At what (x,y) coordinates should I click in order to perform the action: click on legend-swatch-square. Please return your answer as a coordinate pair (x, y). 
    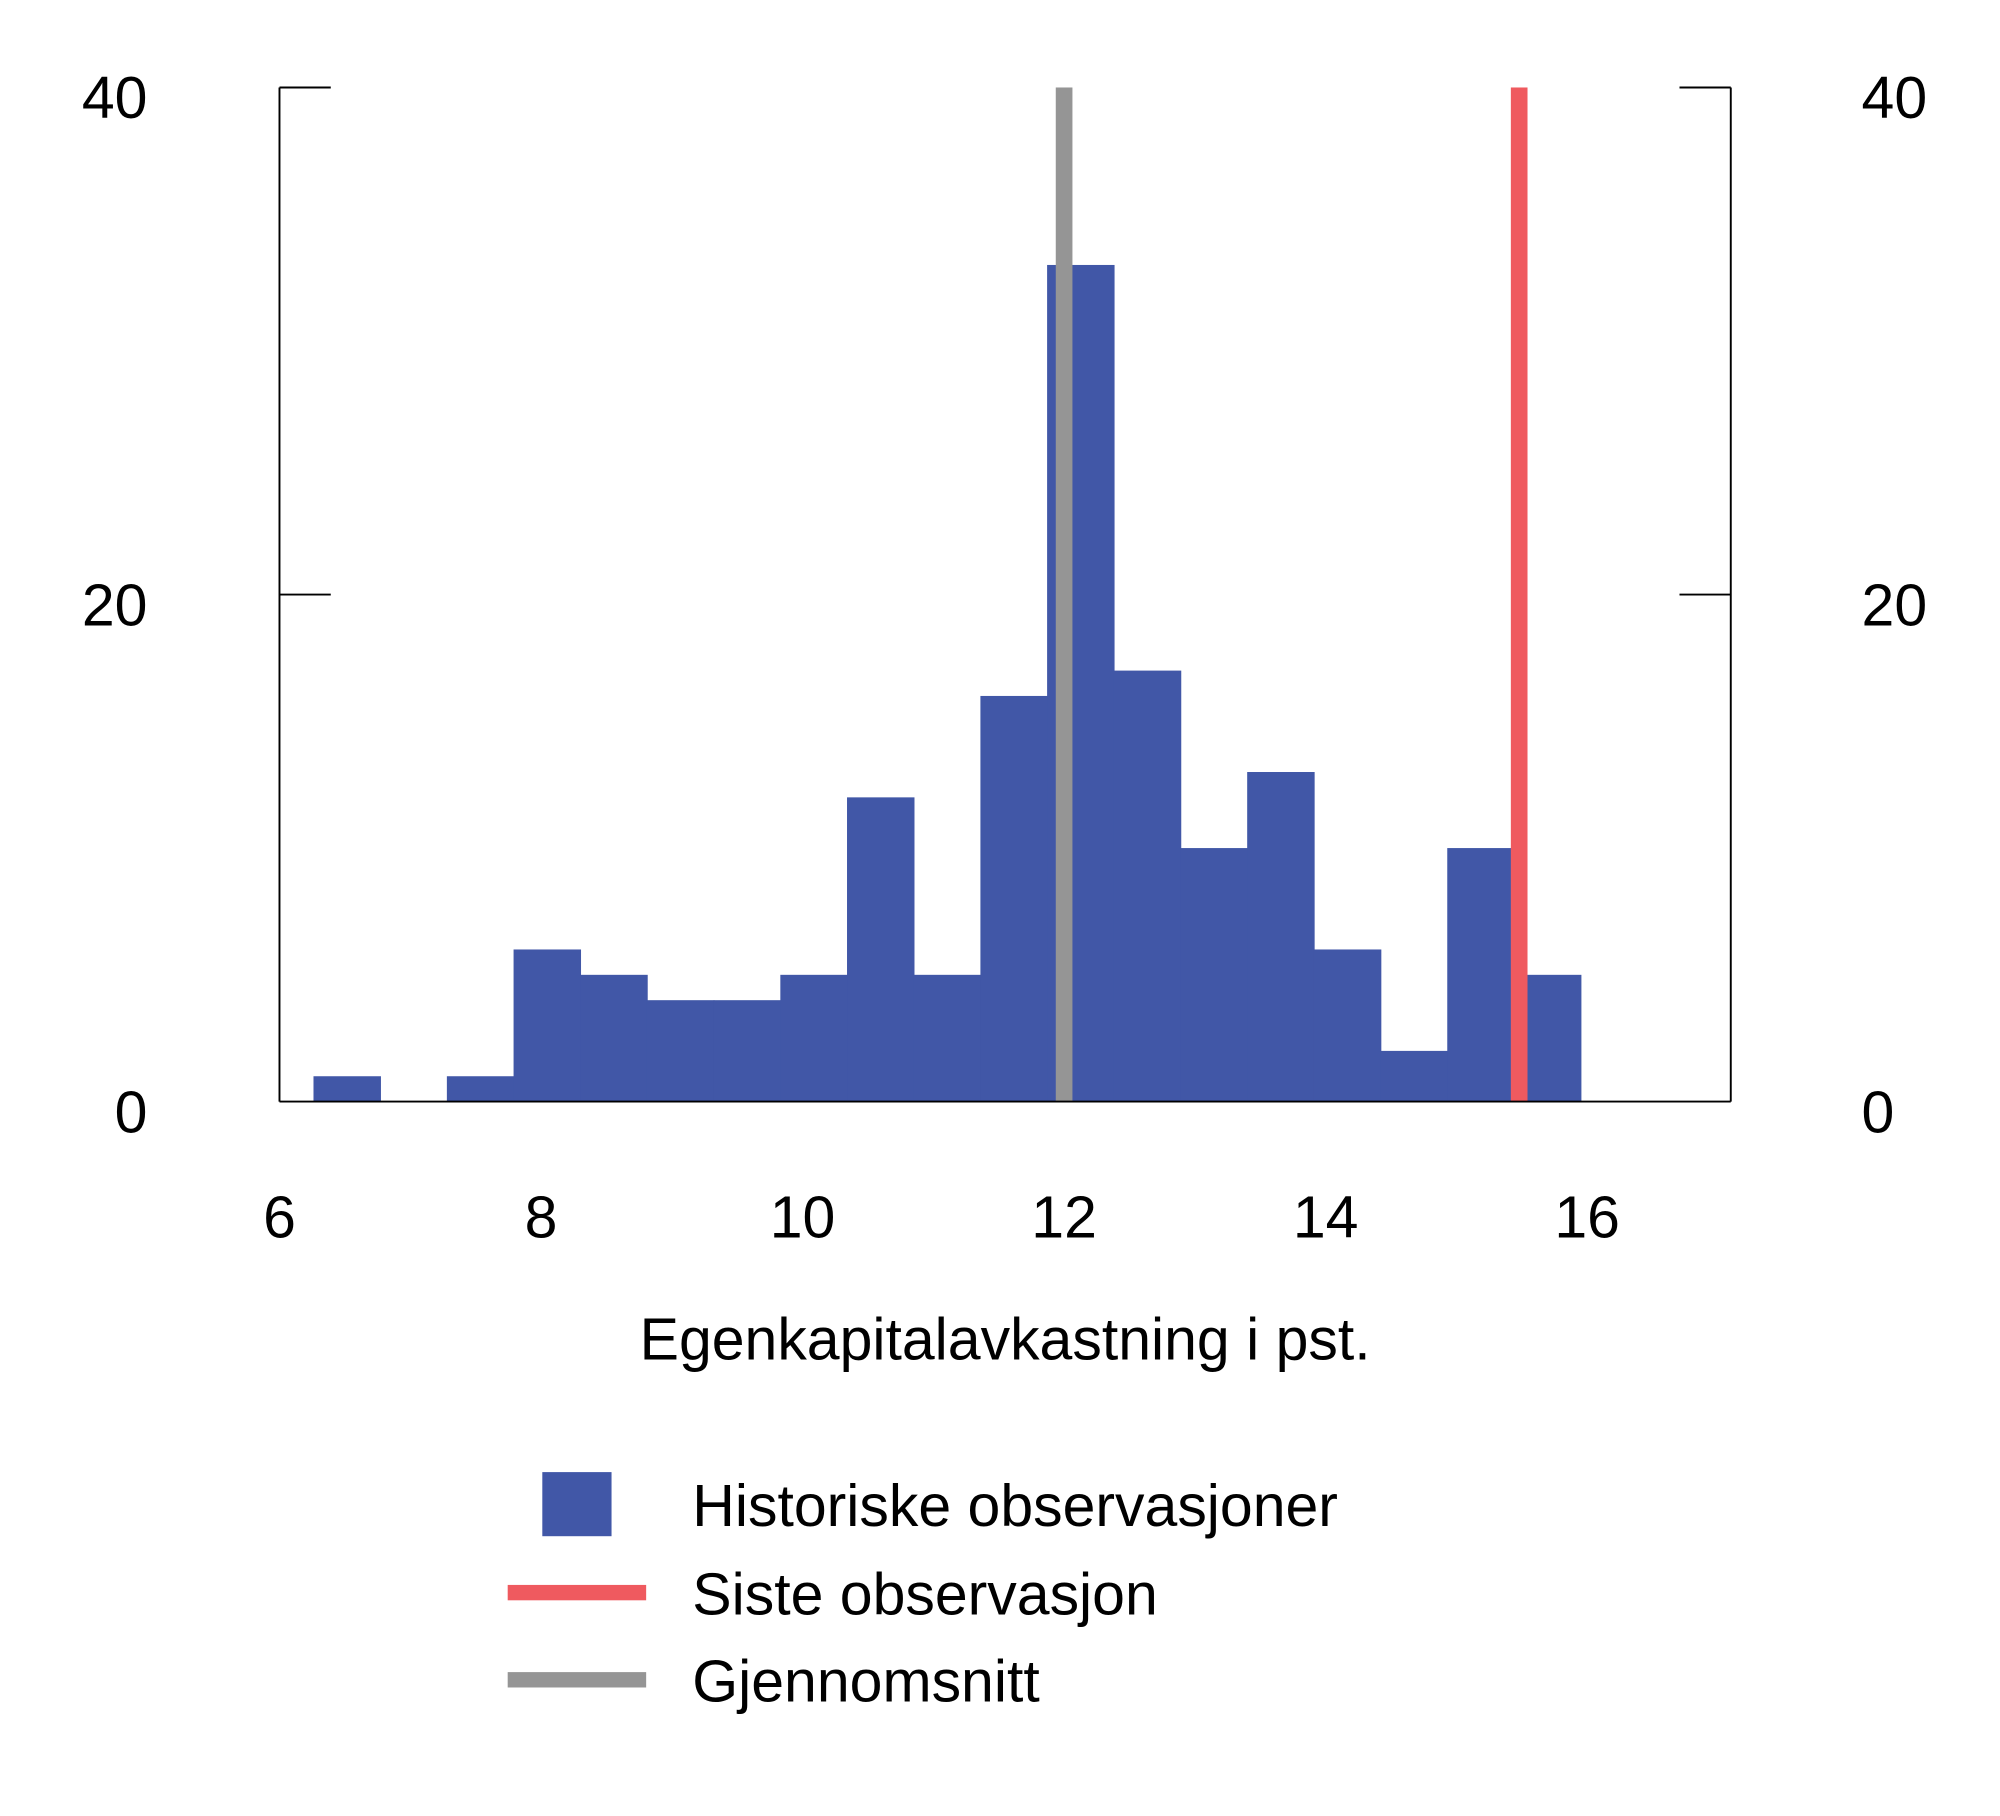
    Looking at the image, I should click on (577, 1504).